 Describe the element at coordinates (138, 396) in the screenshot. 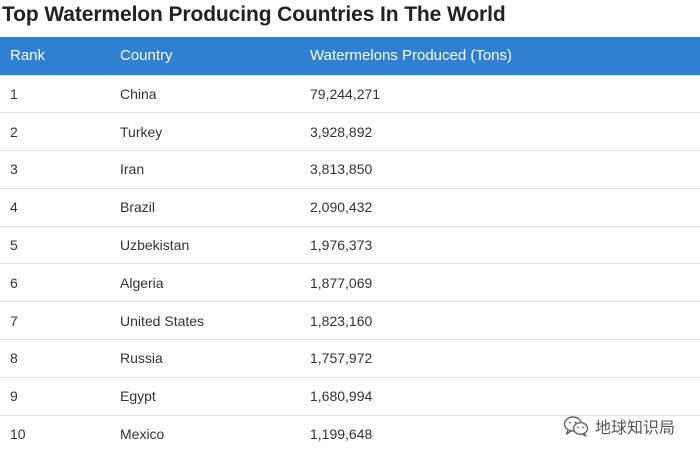

I see `cell-country: Egypt` at that location.